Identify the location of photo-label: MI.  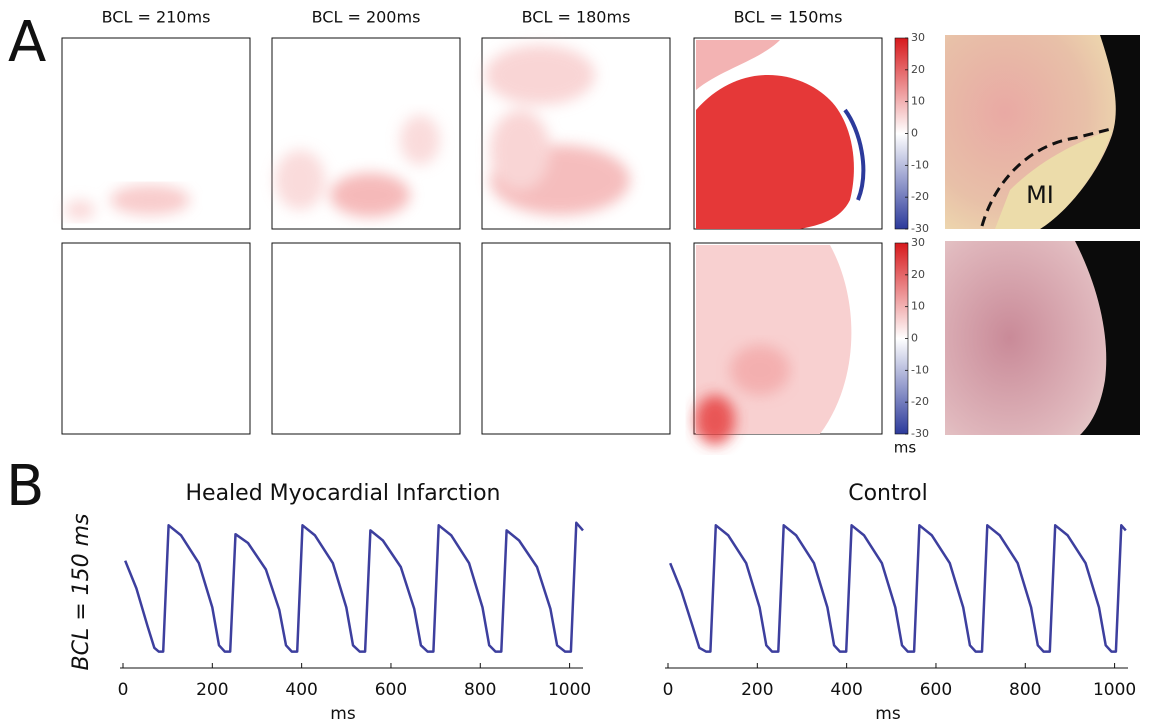
(1040, 195).